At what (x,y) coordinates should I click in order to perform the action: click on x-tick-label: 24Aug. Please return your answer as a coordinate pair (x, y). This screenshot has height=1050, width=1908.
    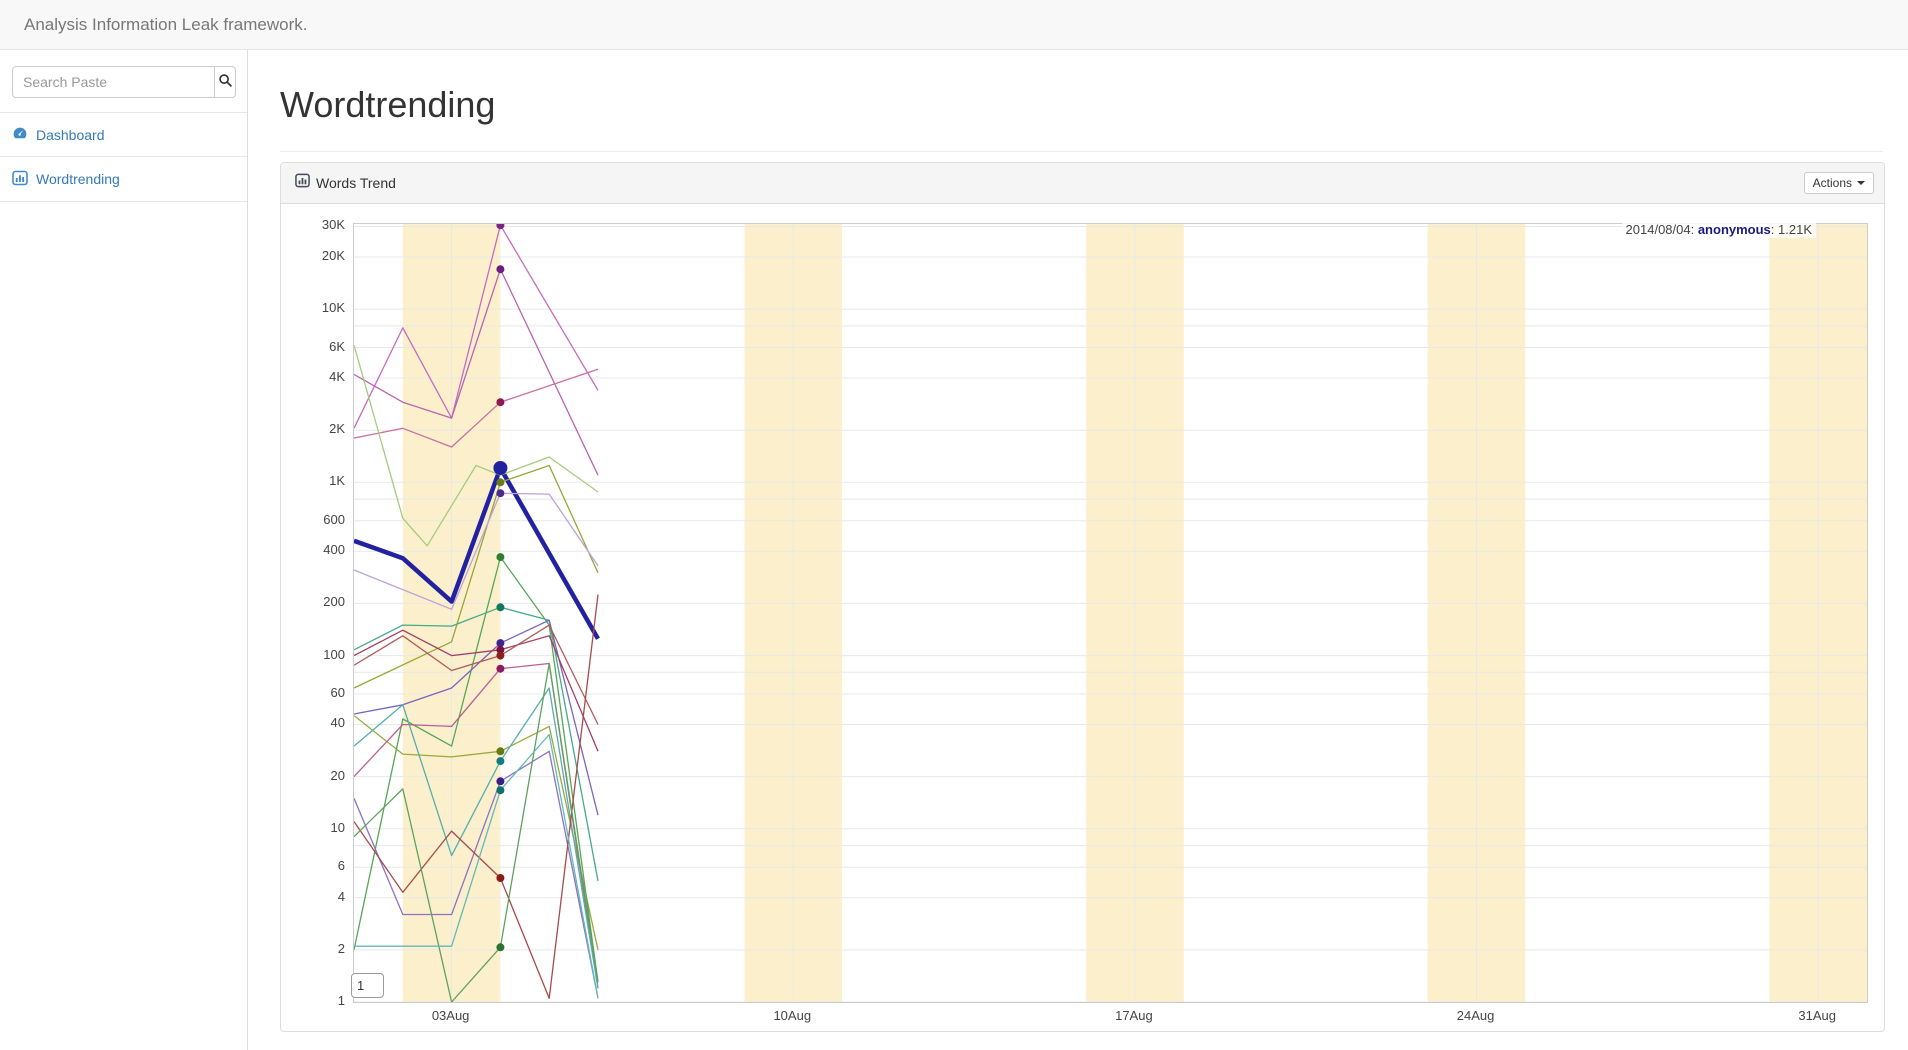
    Looking at the image, I should click on (1475, 1015).